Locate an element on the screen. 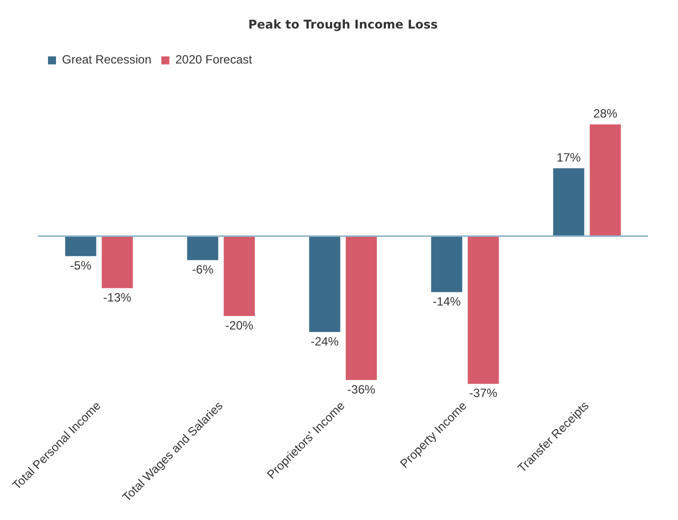 The image size is (678, 520). data-label: -20% is located at coordinates (239, 325).